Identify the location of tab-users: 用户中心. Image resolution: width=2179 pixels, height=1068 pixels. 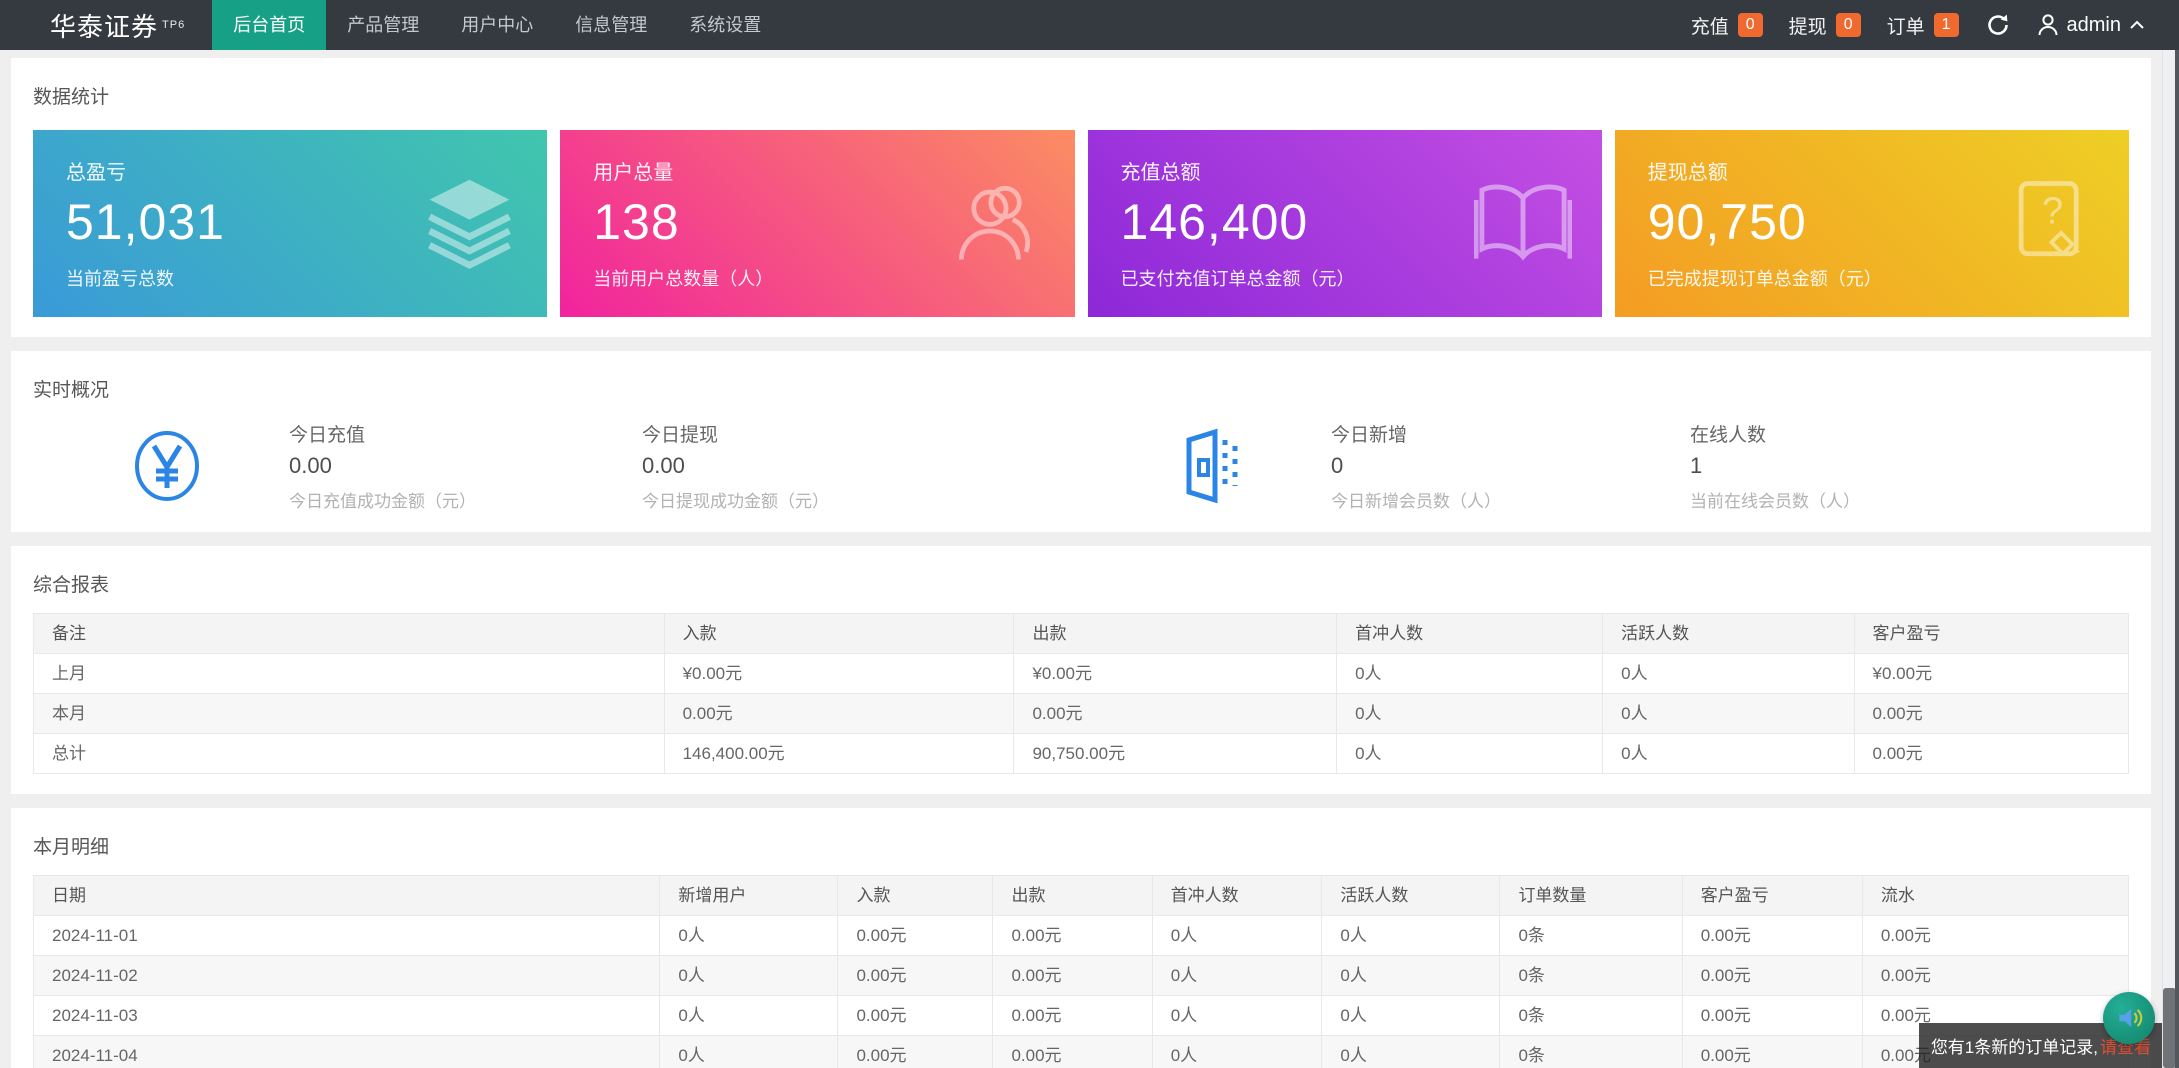
(497, 25).